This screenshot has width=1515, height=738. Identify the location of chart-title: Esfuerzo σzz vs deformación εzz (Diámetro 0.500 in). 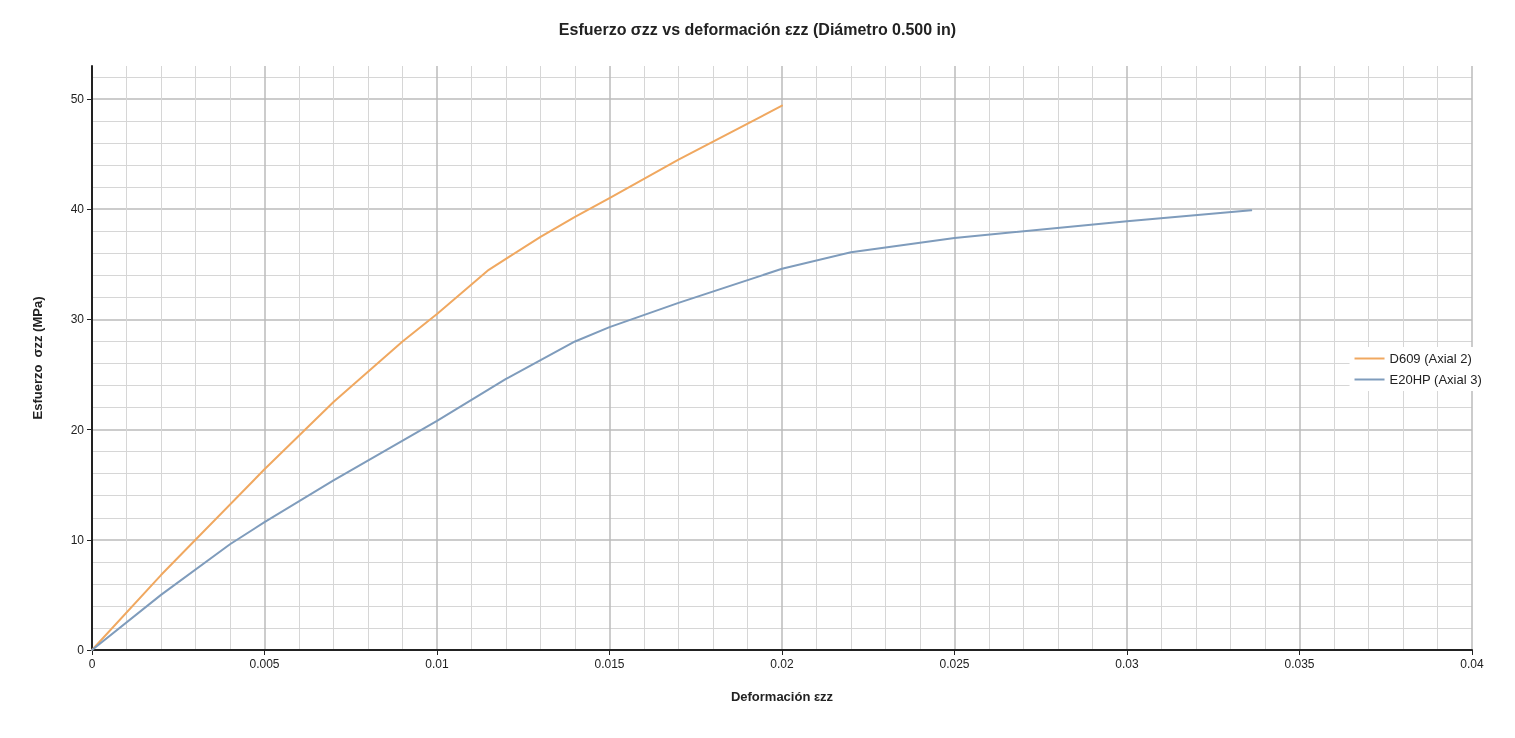
(757, 29).